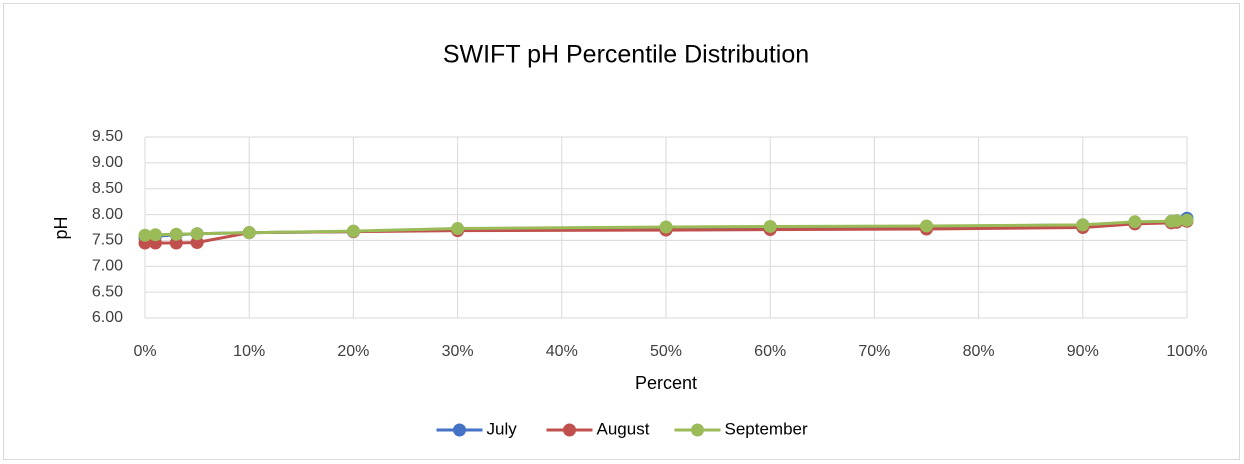 The image size is (1244, 464). I want to click on y-tick-label: 6.00, so click(107, 317).